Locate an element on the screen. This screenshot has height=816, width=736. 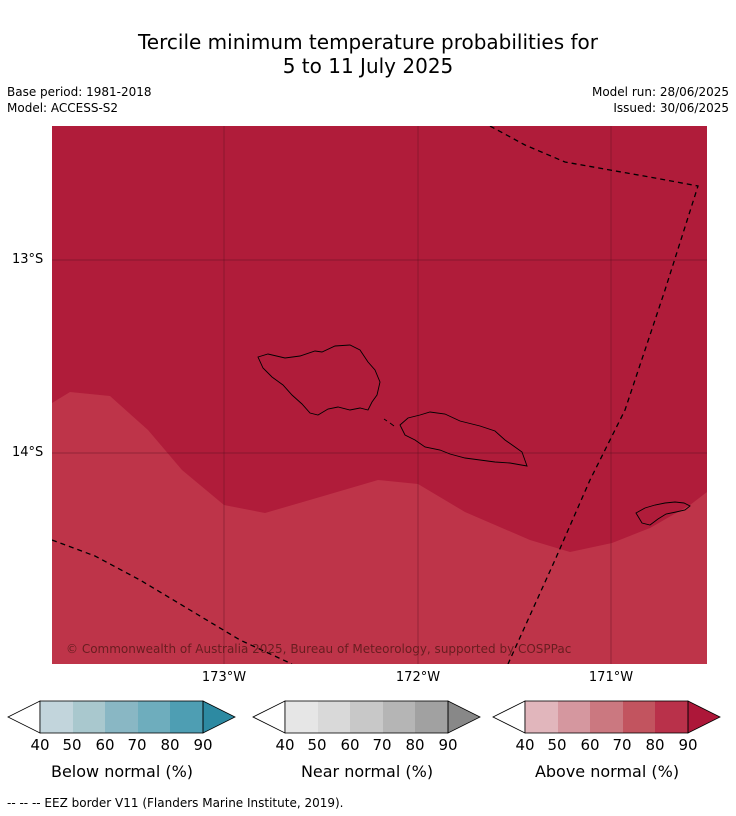
model-run: Model run: 28/06/2025 is located at coordinates (660, 92).